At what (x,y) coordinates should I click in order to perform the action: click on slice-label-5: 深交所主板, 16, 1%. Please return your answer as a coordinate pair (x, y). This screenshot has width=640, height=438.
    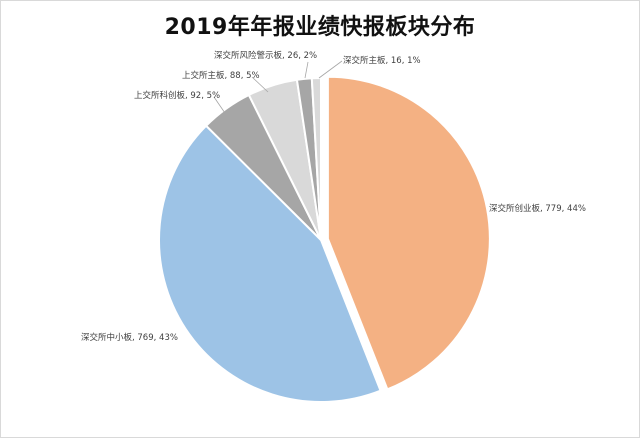
    Looking at the image, I should click on (382, 60).